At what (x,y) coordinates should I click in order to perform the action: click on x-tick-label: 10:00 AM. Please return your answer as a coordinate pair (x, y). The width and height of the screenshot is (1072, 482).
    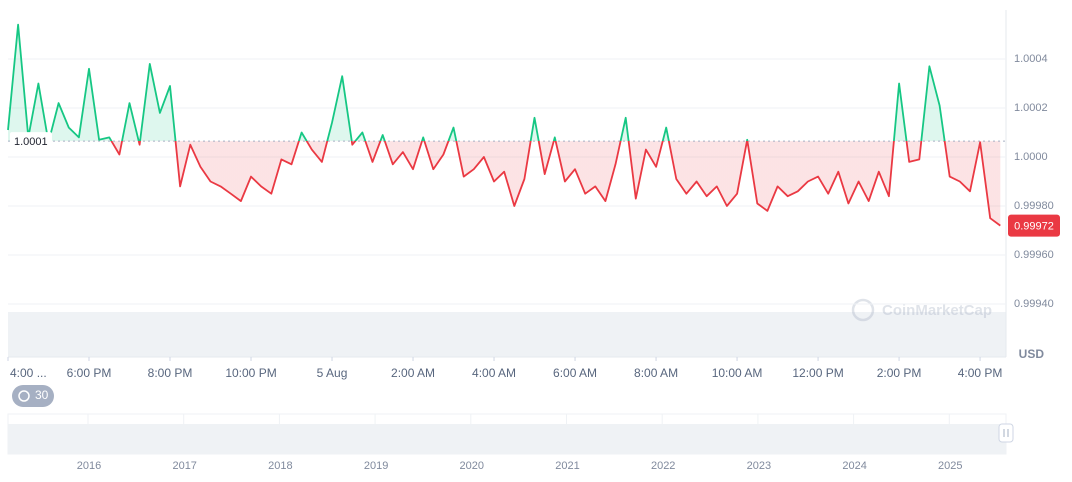
    Looking at the image, I should click on (737, 373).